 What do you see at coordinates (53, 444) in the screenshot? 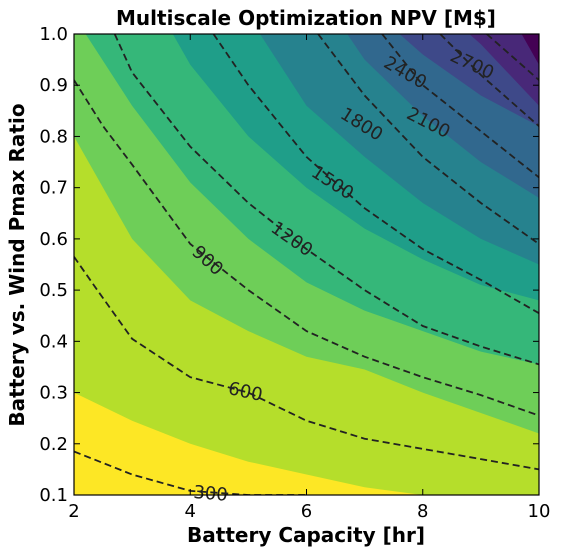
I see `y-tick-label: 0.2` at bounding box center [53, 444].